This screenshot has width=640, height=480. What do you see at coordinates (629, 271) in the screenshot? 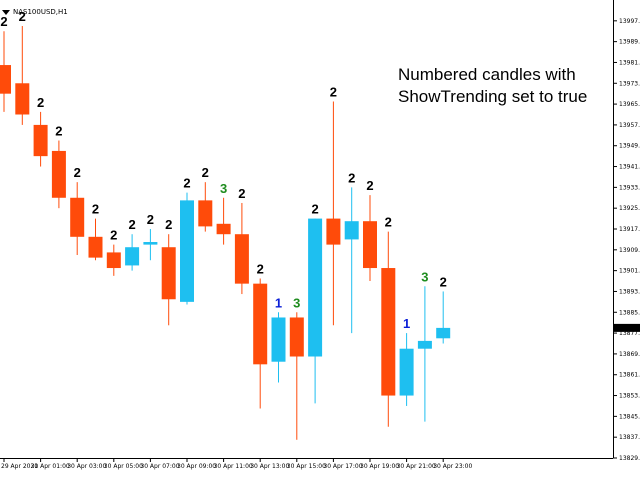
I see `price-tick-label: 13901.0` at bounding box center [629, 271].